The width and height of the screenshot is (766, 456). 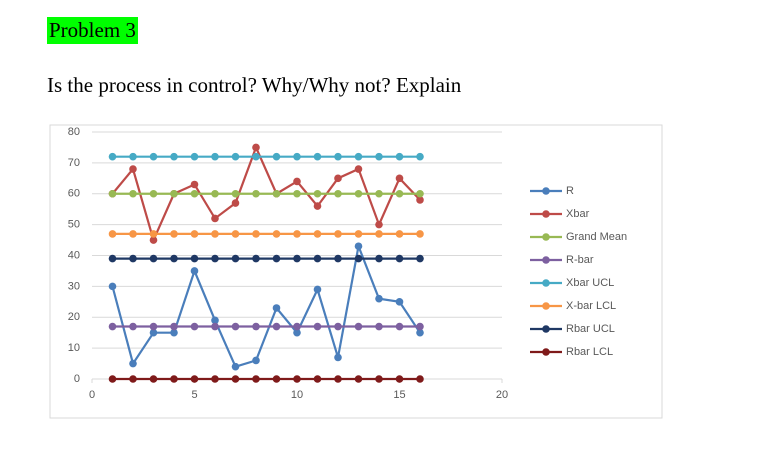 What do you see at coordinates (591, 306) in the screenshot?
I see `legend-label: X-bar LCL` at bounding box center [591, 306].